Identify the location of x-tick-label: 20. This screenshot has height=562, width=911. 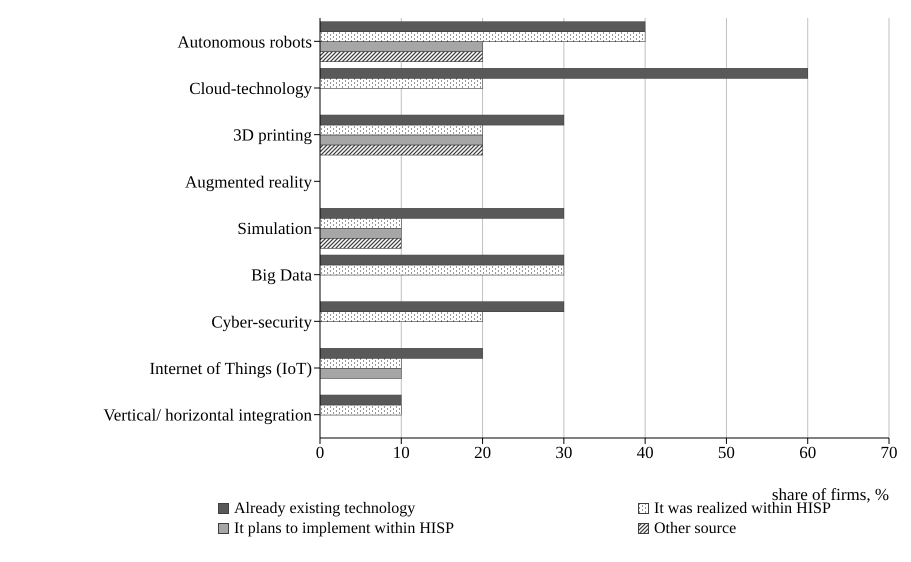
(483, 452).